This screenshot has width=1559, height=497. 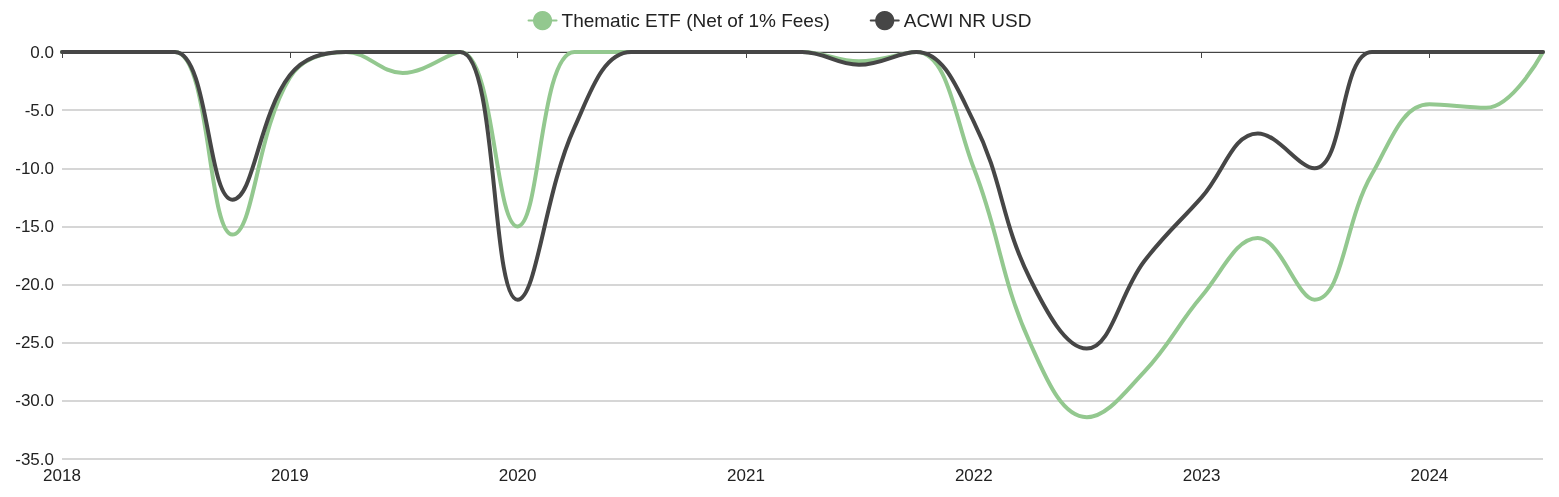 What do you see at coordinates (62, 475) in the screenshot?
I see `x-tick-label: 2018` at bounding box center [62, 475].